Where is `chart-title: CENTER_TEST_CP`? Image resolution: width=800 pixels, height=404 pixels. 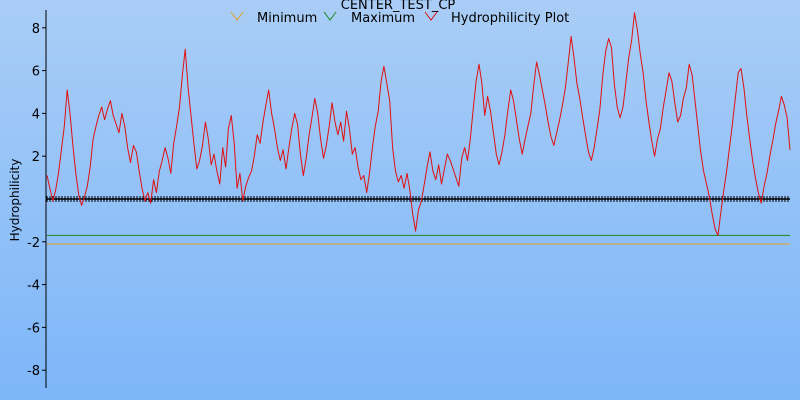 chart-title: CENTER_TEST_CP is located at coordinates (398, 6).